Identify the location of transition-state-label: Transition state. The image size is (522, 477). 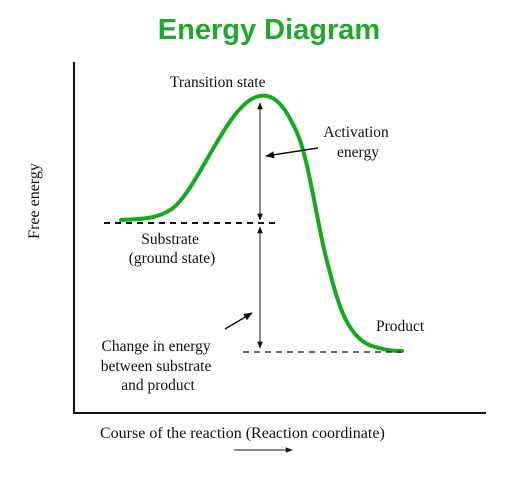
(218, 82).